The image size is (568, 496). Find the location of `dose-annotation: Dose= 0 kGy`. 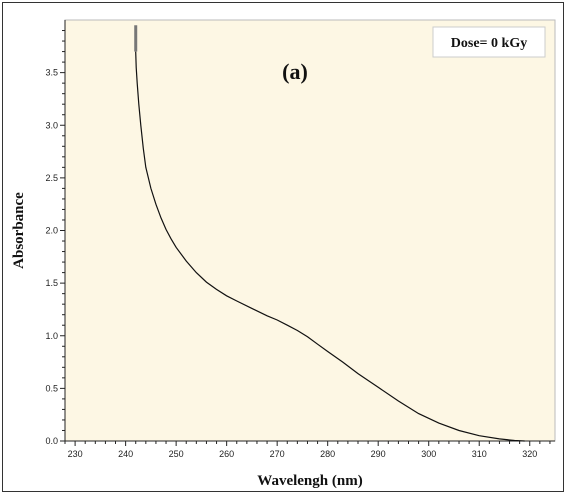

dose-annotation: Dose= 0 kGy is located at coordinates (489, 43).